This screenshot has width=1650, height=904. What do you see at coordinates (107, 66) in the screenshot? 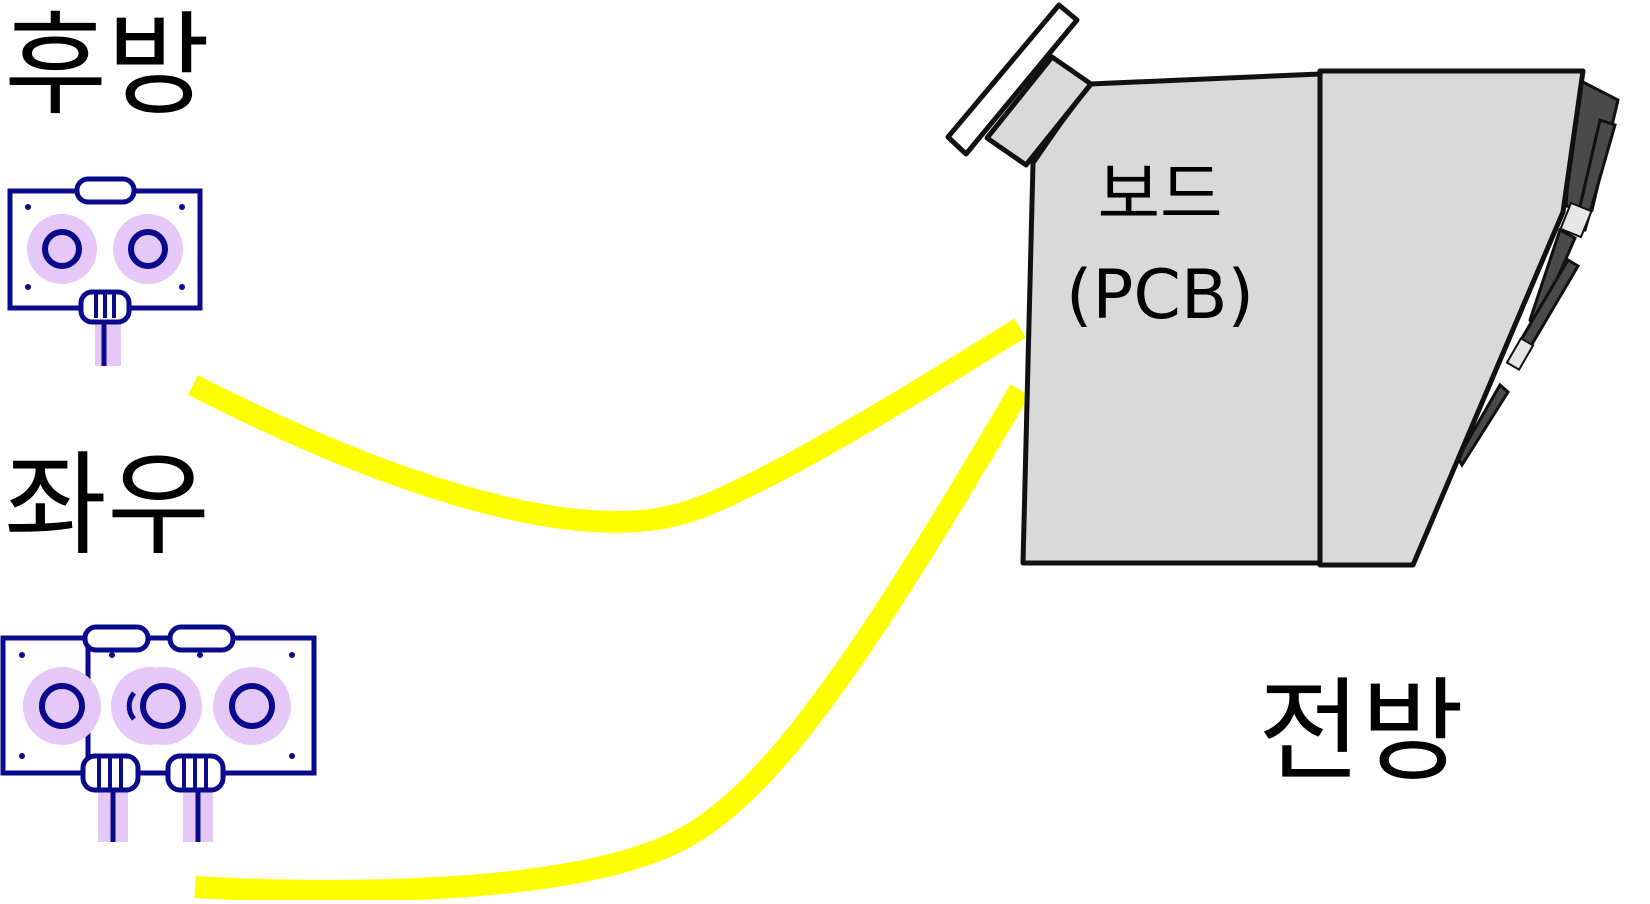
I see `rear-label: 후방` at bounding box center [107, 66].